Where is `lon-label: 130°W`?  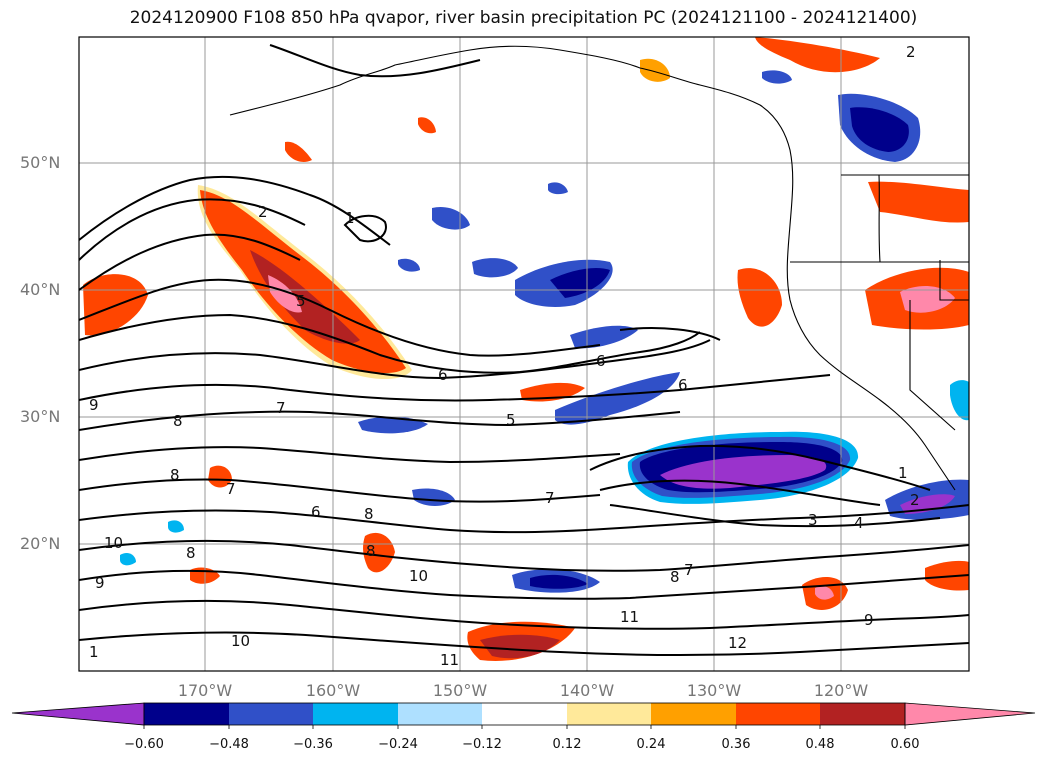 lon-label: 130°W is located at coordinates (714, 690).